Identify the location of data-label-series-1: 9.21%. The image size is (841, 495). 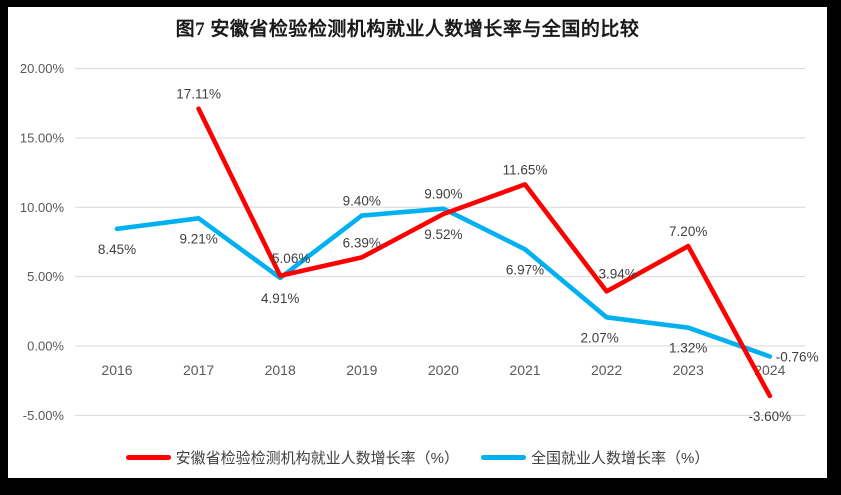
(198, 238).